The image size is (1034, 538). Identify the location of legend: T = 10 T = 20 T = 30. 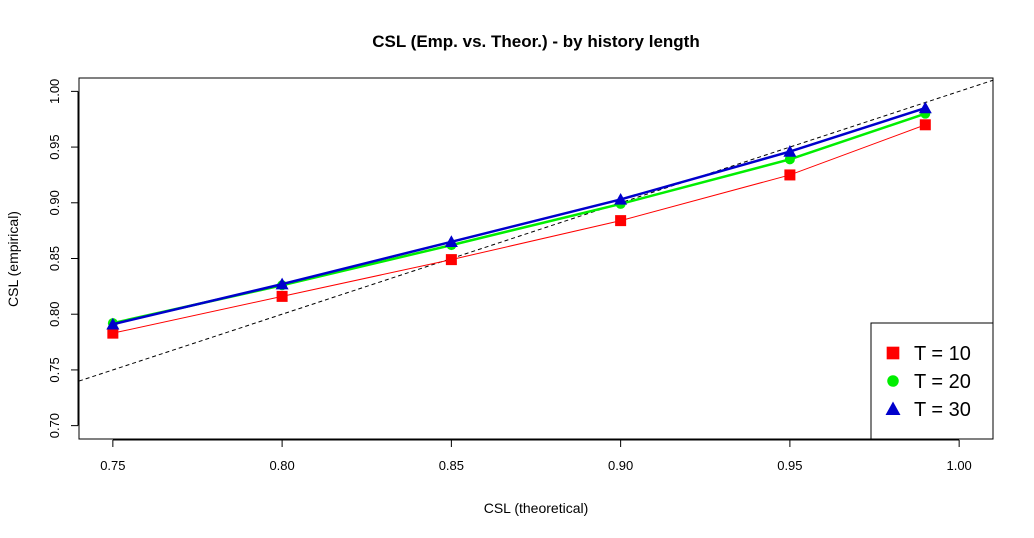
(932, 381).